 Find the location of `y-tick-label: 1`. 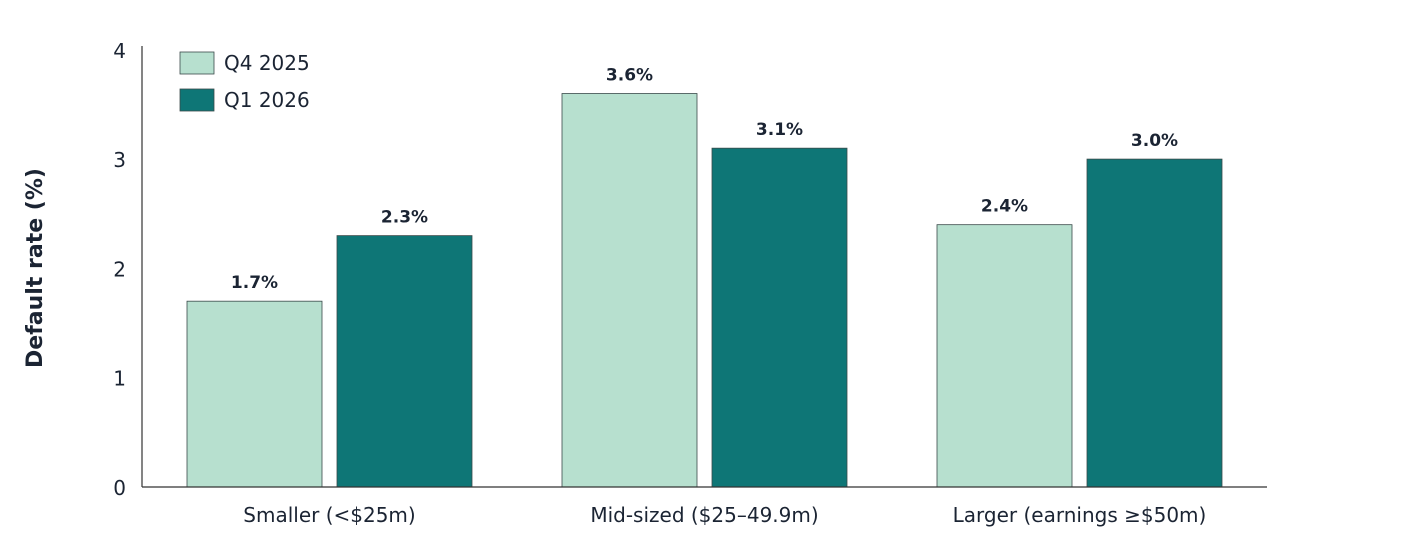

y-tick-label: 1 is located at coordinates (119, 379).